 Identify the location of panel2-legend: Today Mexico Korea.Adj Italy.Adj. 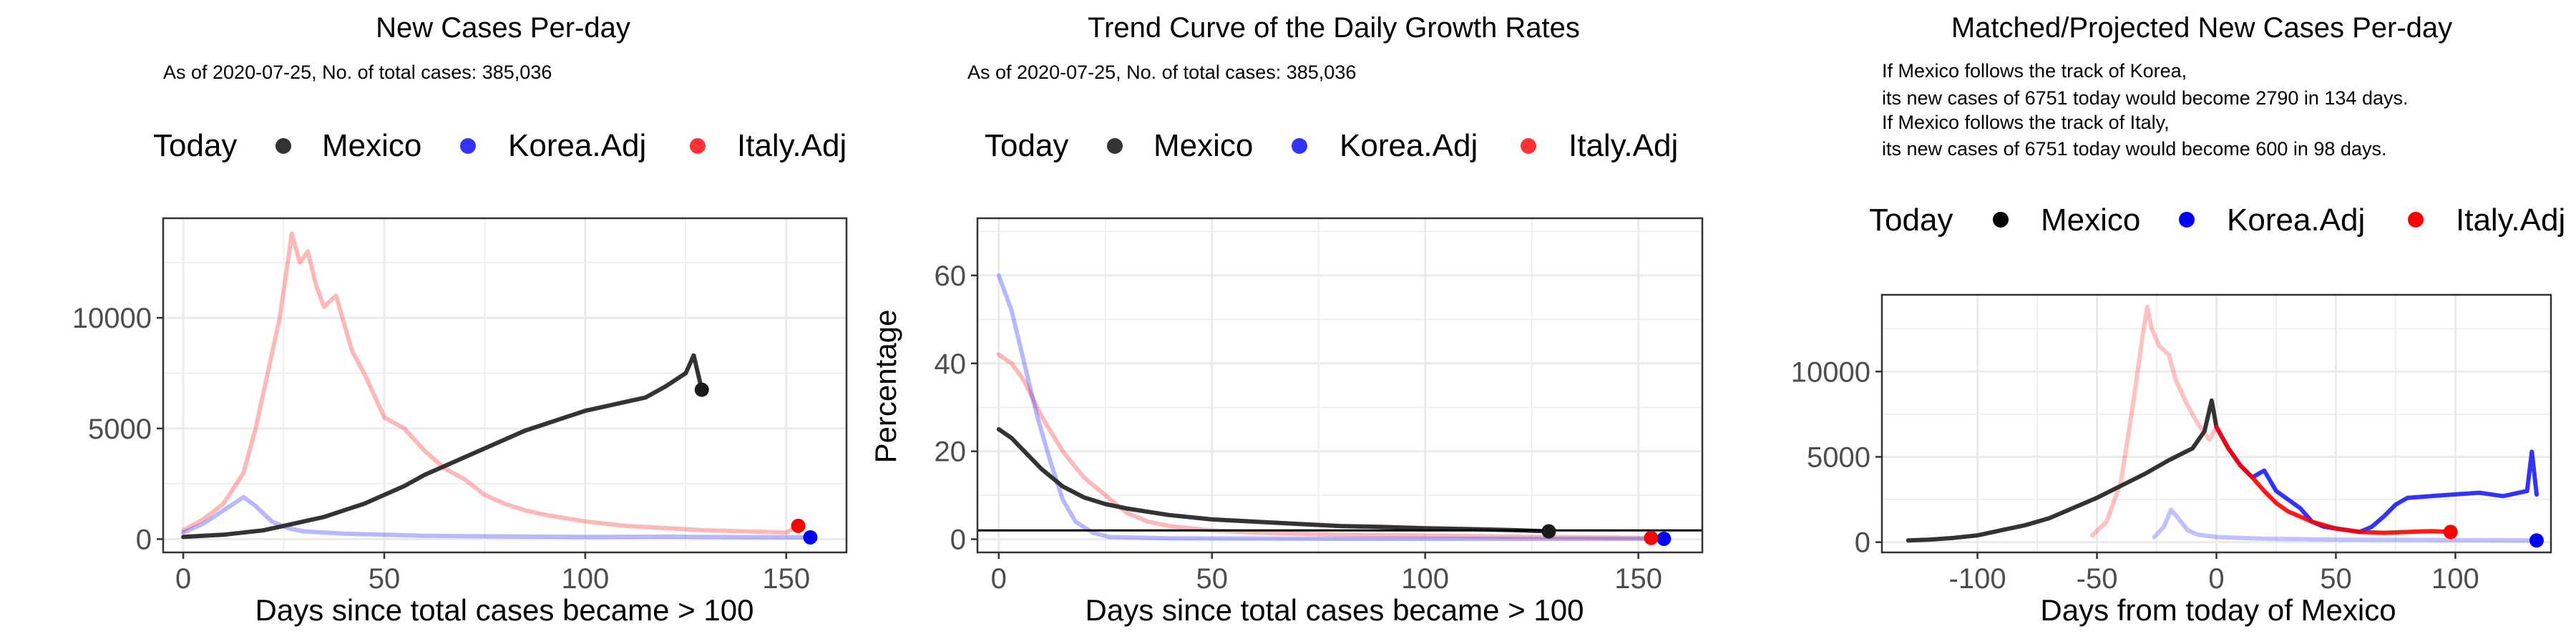
(1331, 145).